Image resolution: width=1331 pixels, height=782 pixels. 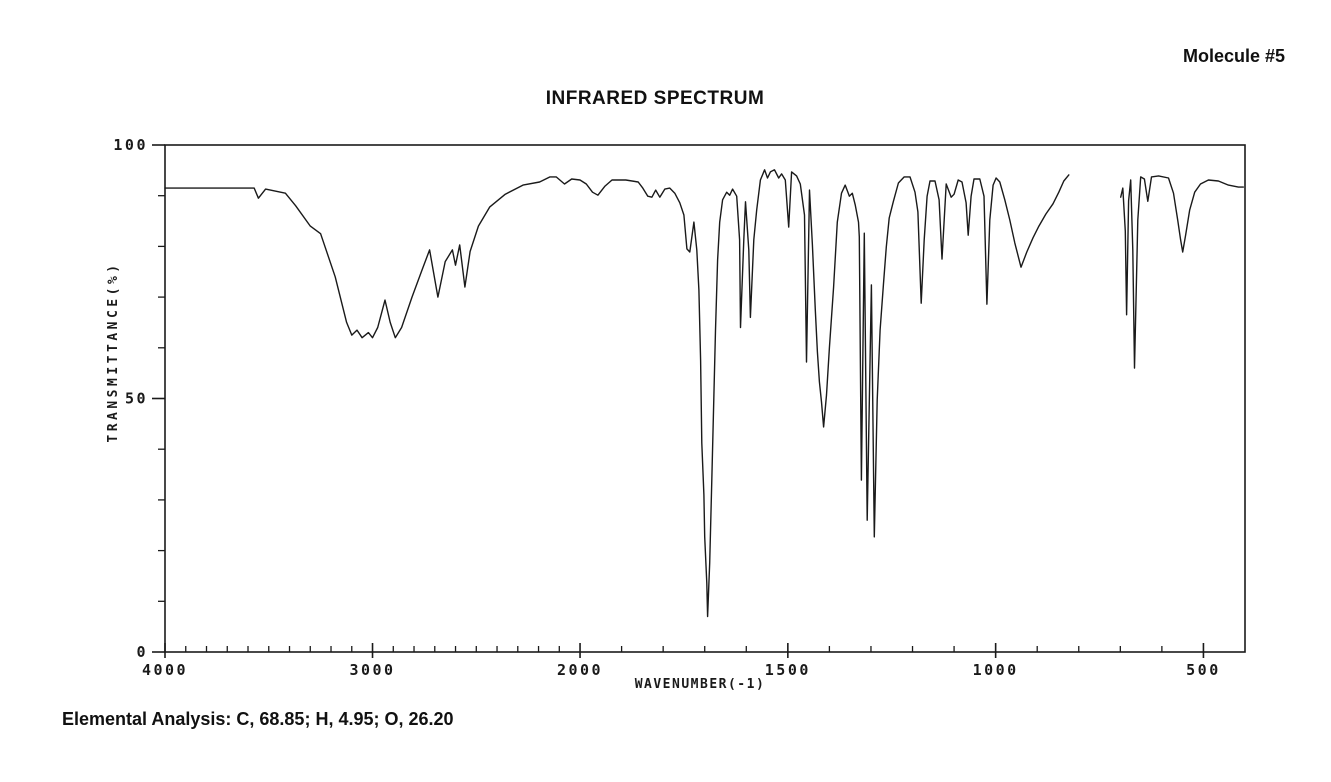 I want to click on y-tick-label: 0, so click(x=142, y=652).